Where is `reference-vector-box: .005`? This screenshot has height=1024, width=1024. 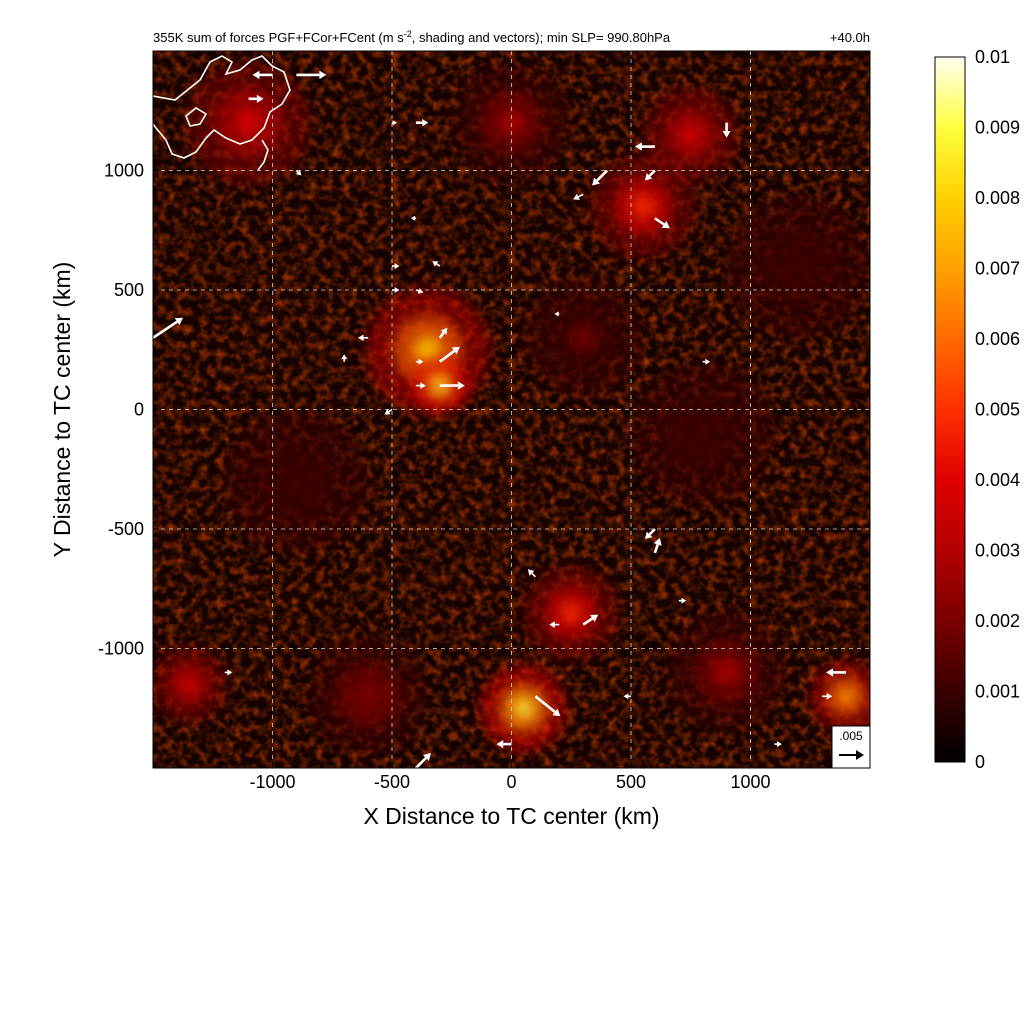 reference-vector-box: .005 is located at coordinates (851, 747).